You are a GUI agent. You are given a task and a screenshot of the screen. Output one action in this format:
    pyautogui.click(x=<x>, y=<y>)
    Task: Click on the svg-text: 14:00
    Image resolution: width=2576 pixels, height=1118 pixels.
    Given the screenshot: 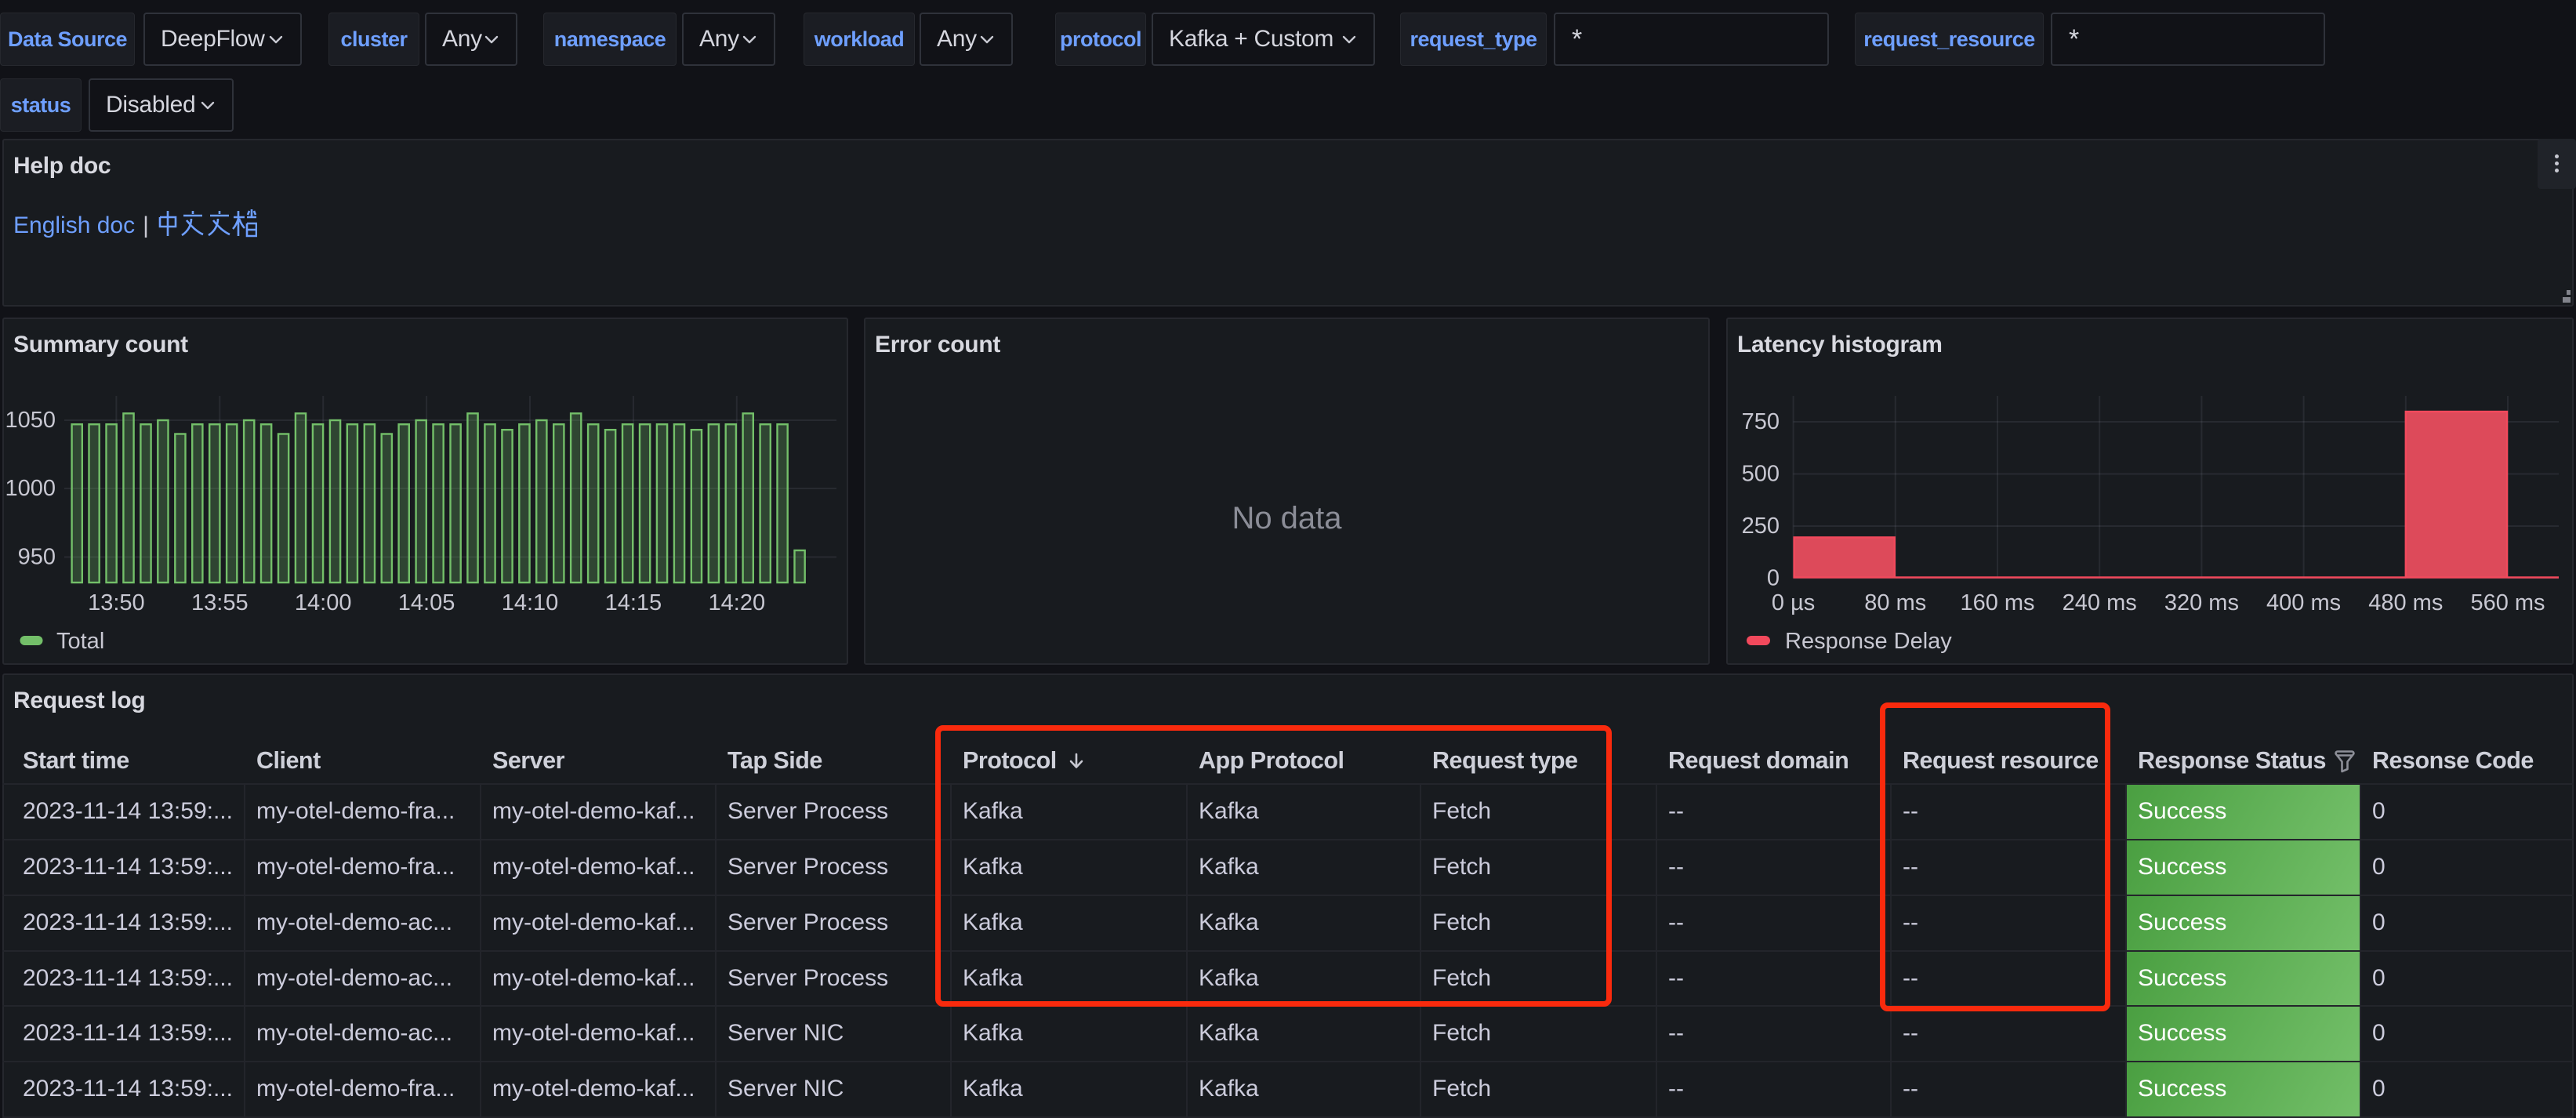 What is the action you would take?
    pyautogui.click(x=324, y=602)
    